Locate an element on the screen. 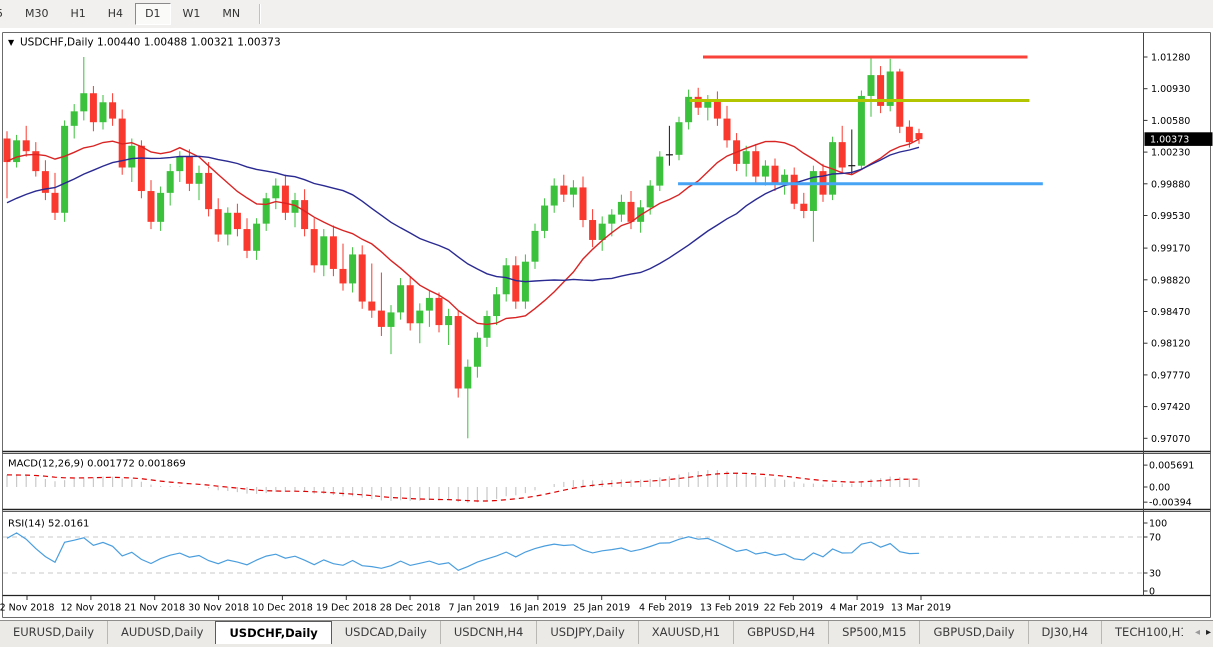 The width and height of the screenshot is (1213, 647). rsi-line is located at coordinates (463, 551).